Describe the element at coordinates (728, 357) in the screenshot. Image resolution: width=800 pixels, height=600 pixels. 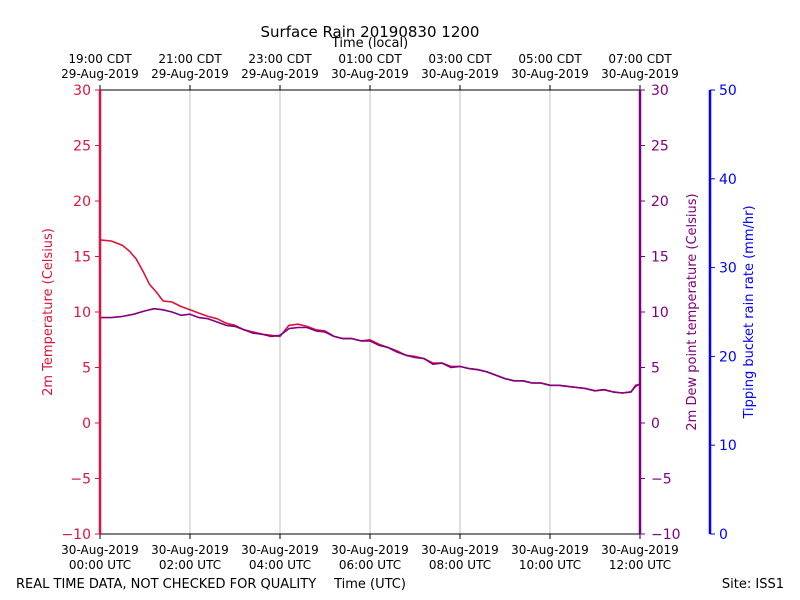
I see `rain-tick-label-2: 20` at that location.